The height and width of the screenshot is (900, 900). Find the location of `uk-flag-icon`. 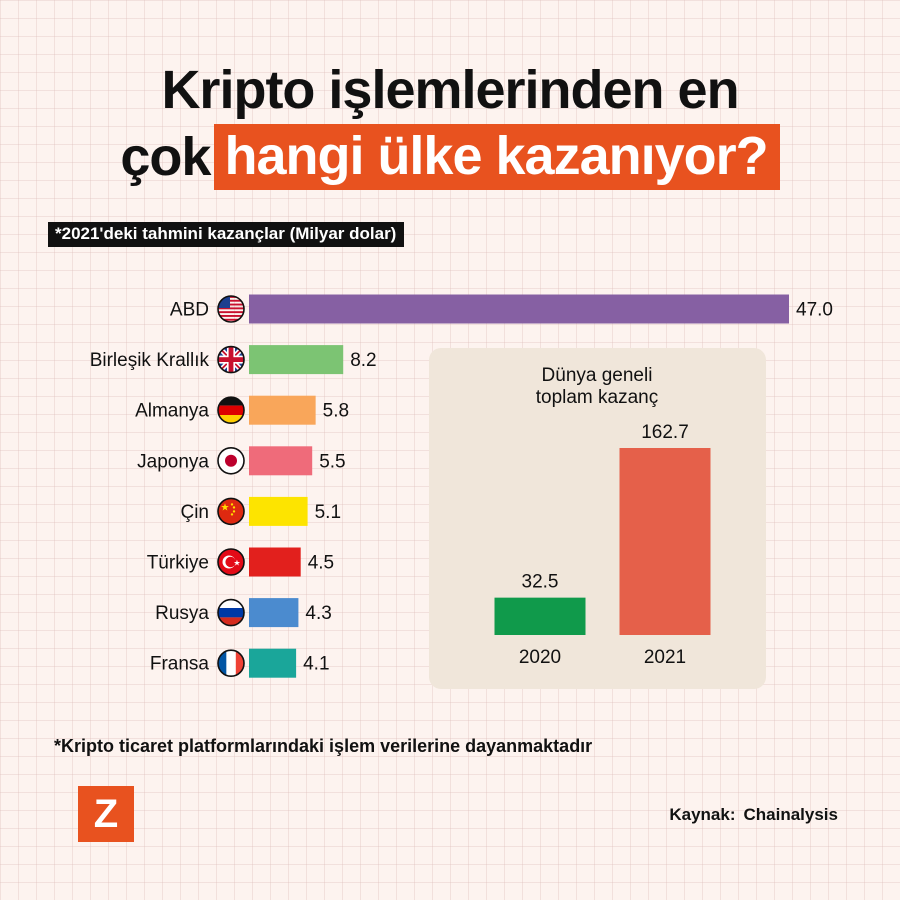

uk-flag-icon is located at coordinates (231, 359).